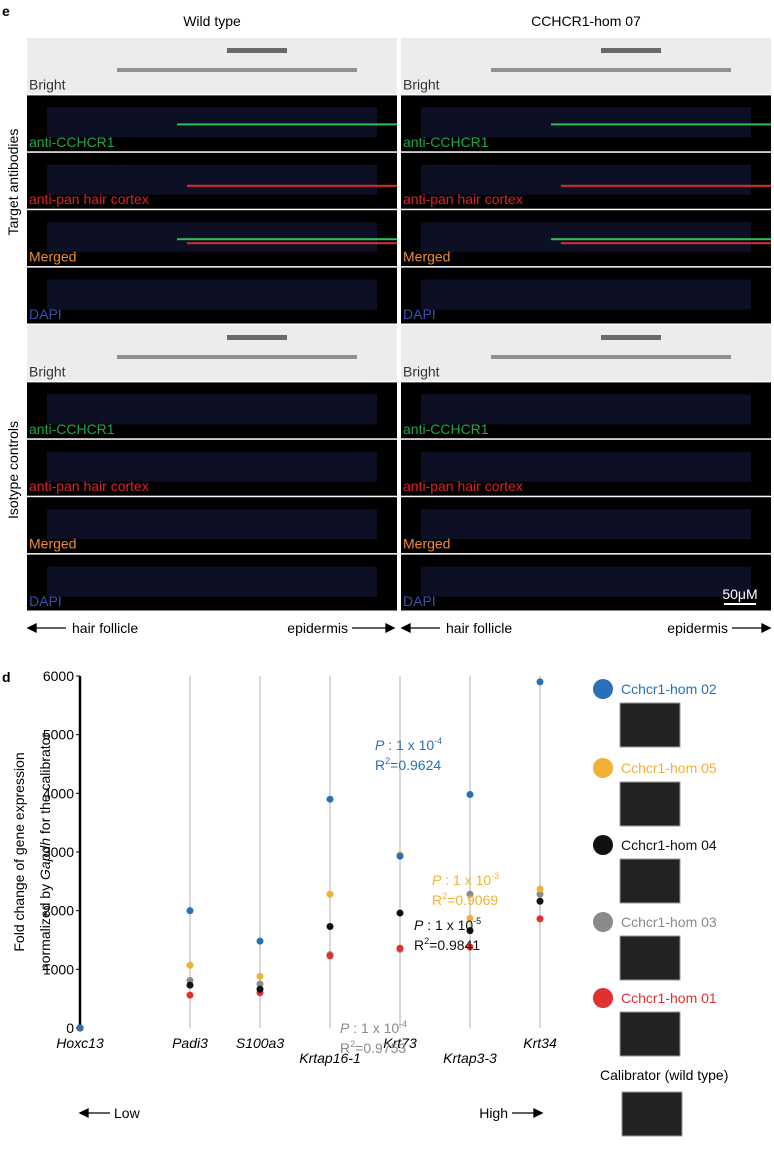 This screenshot has height=1155, width=774. What do you see at coordinates (540, 1043) in the screenshot?
I see `x-tick-label: Krt34` at bounding box center [540, 1043].